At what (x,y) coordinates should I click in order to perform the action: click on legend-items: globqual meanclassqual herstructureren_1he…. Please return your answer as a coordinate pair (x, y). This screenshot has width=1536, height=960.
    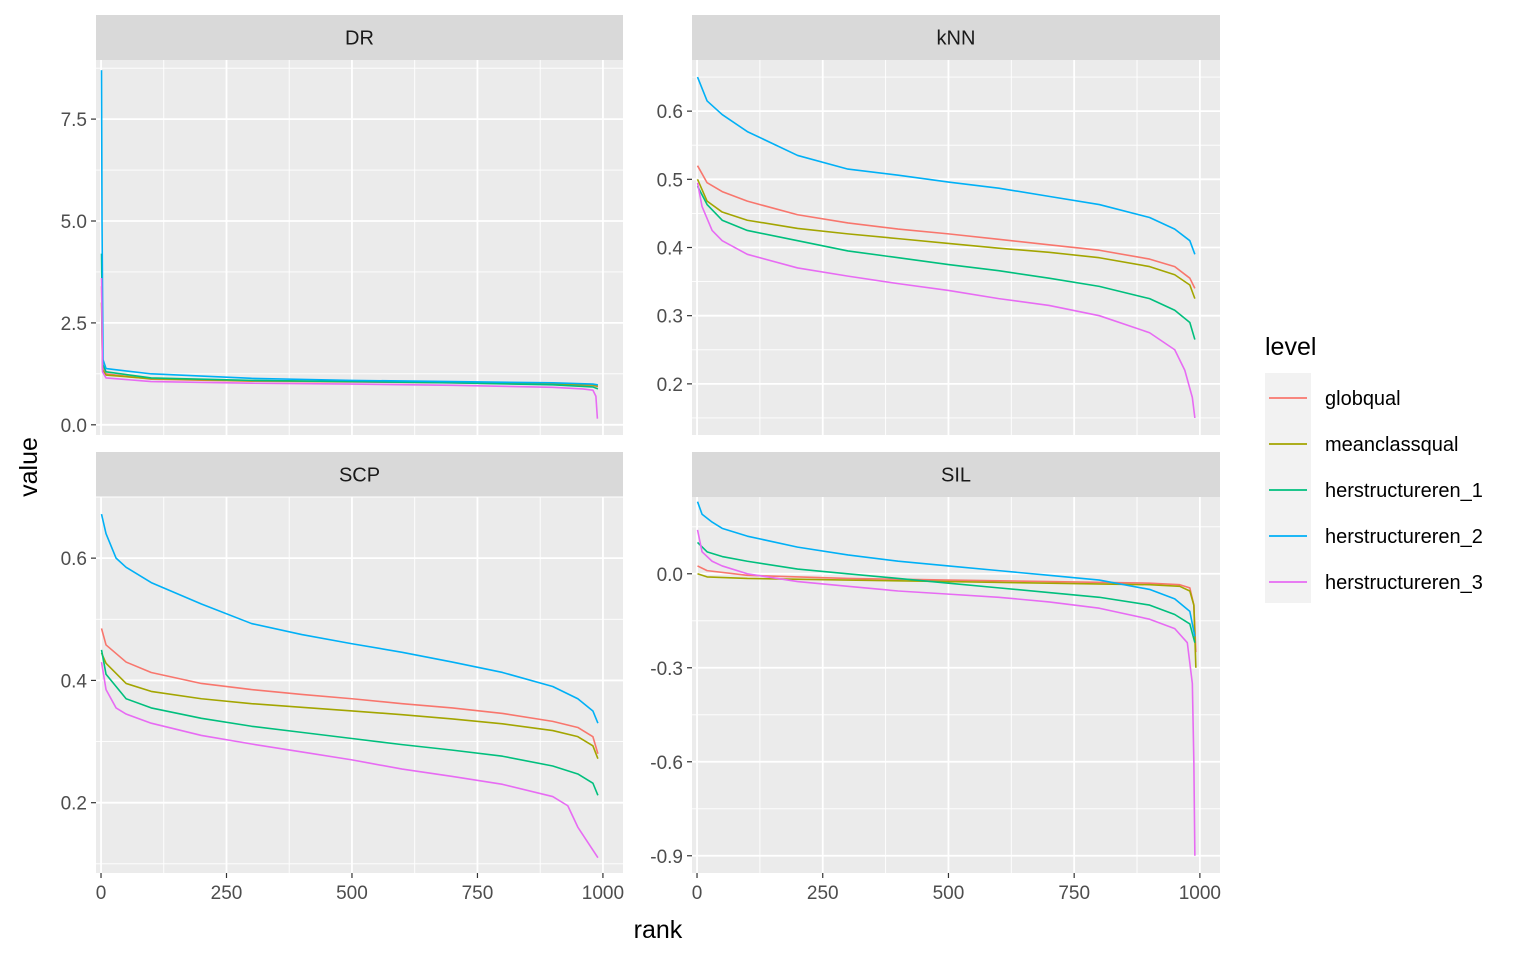
    Looking at the image, I should click on (1376, 491).